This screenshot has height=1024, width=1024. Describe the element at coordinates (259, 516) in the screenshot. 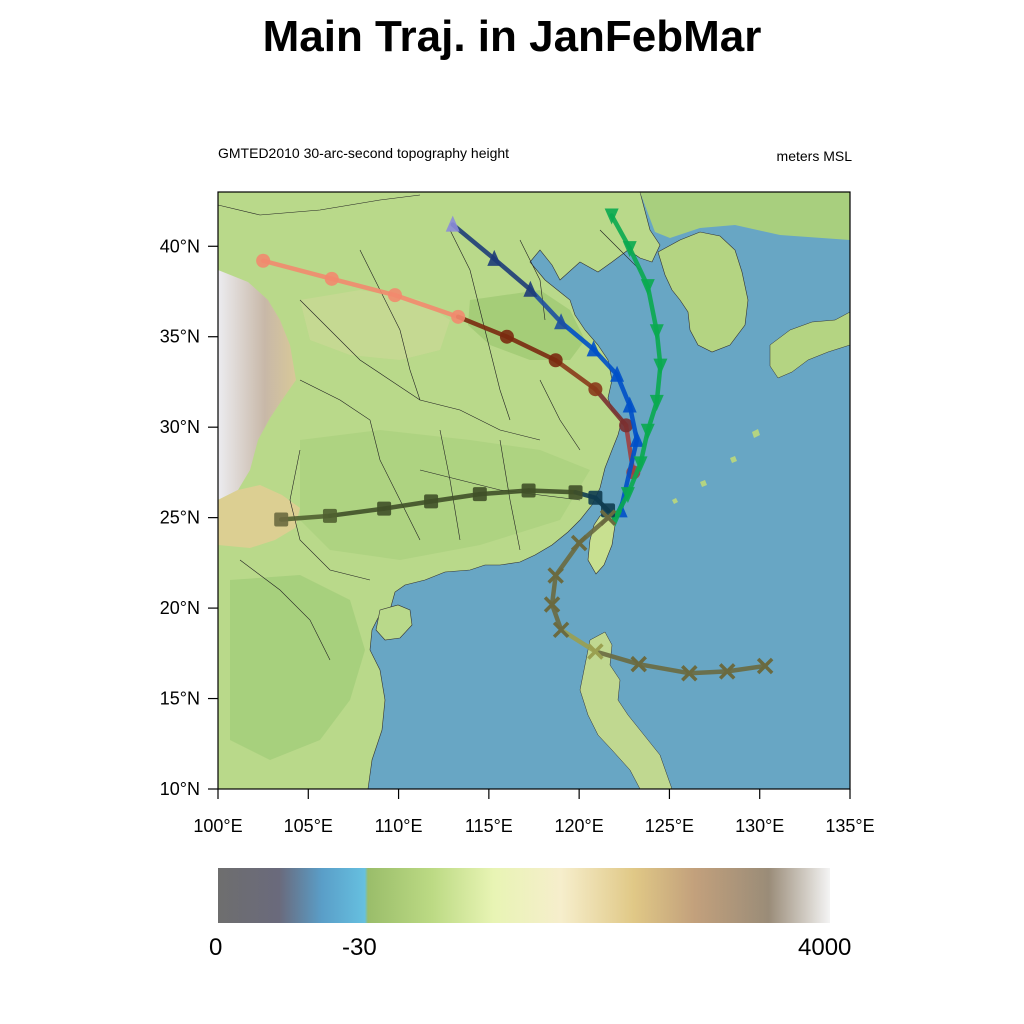

I see `yunnan-highlands` at that location.